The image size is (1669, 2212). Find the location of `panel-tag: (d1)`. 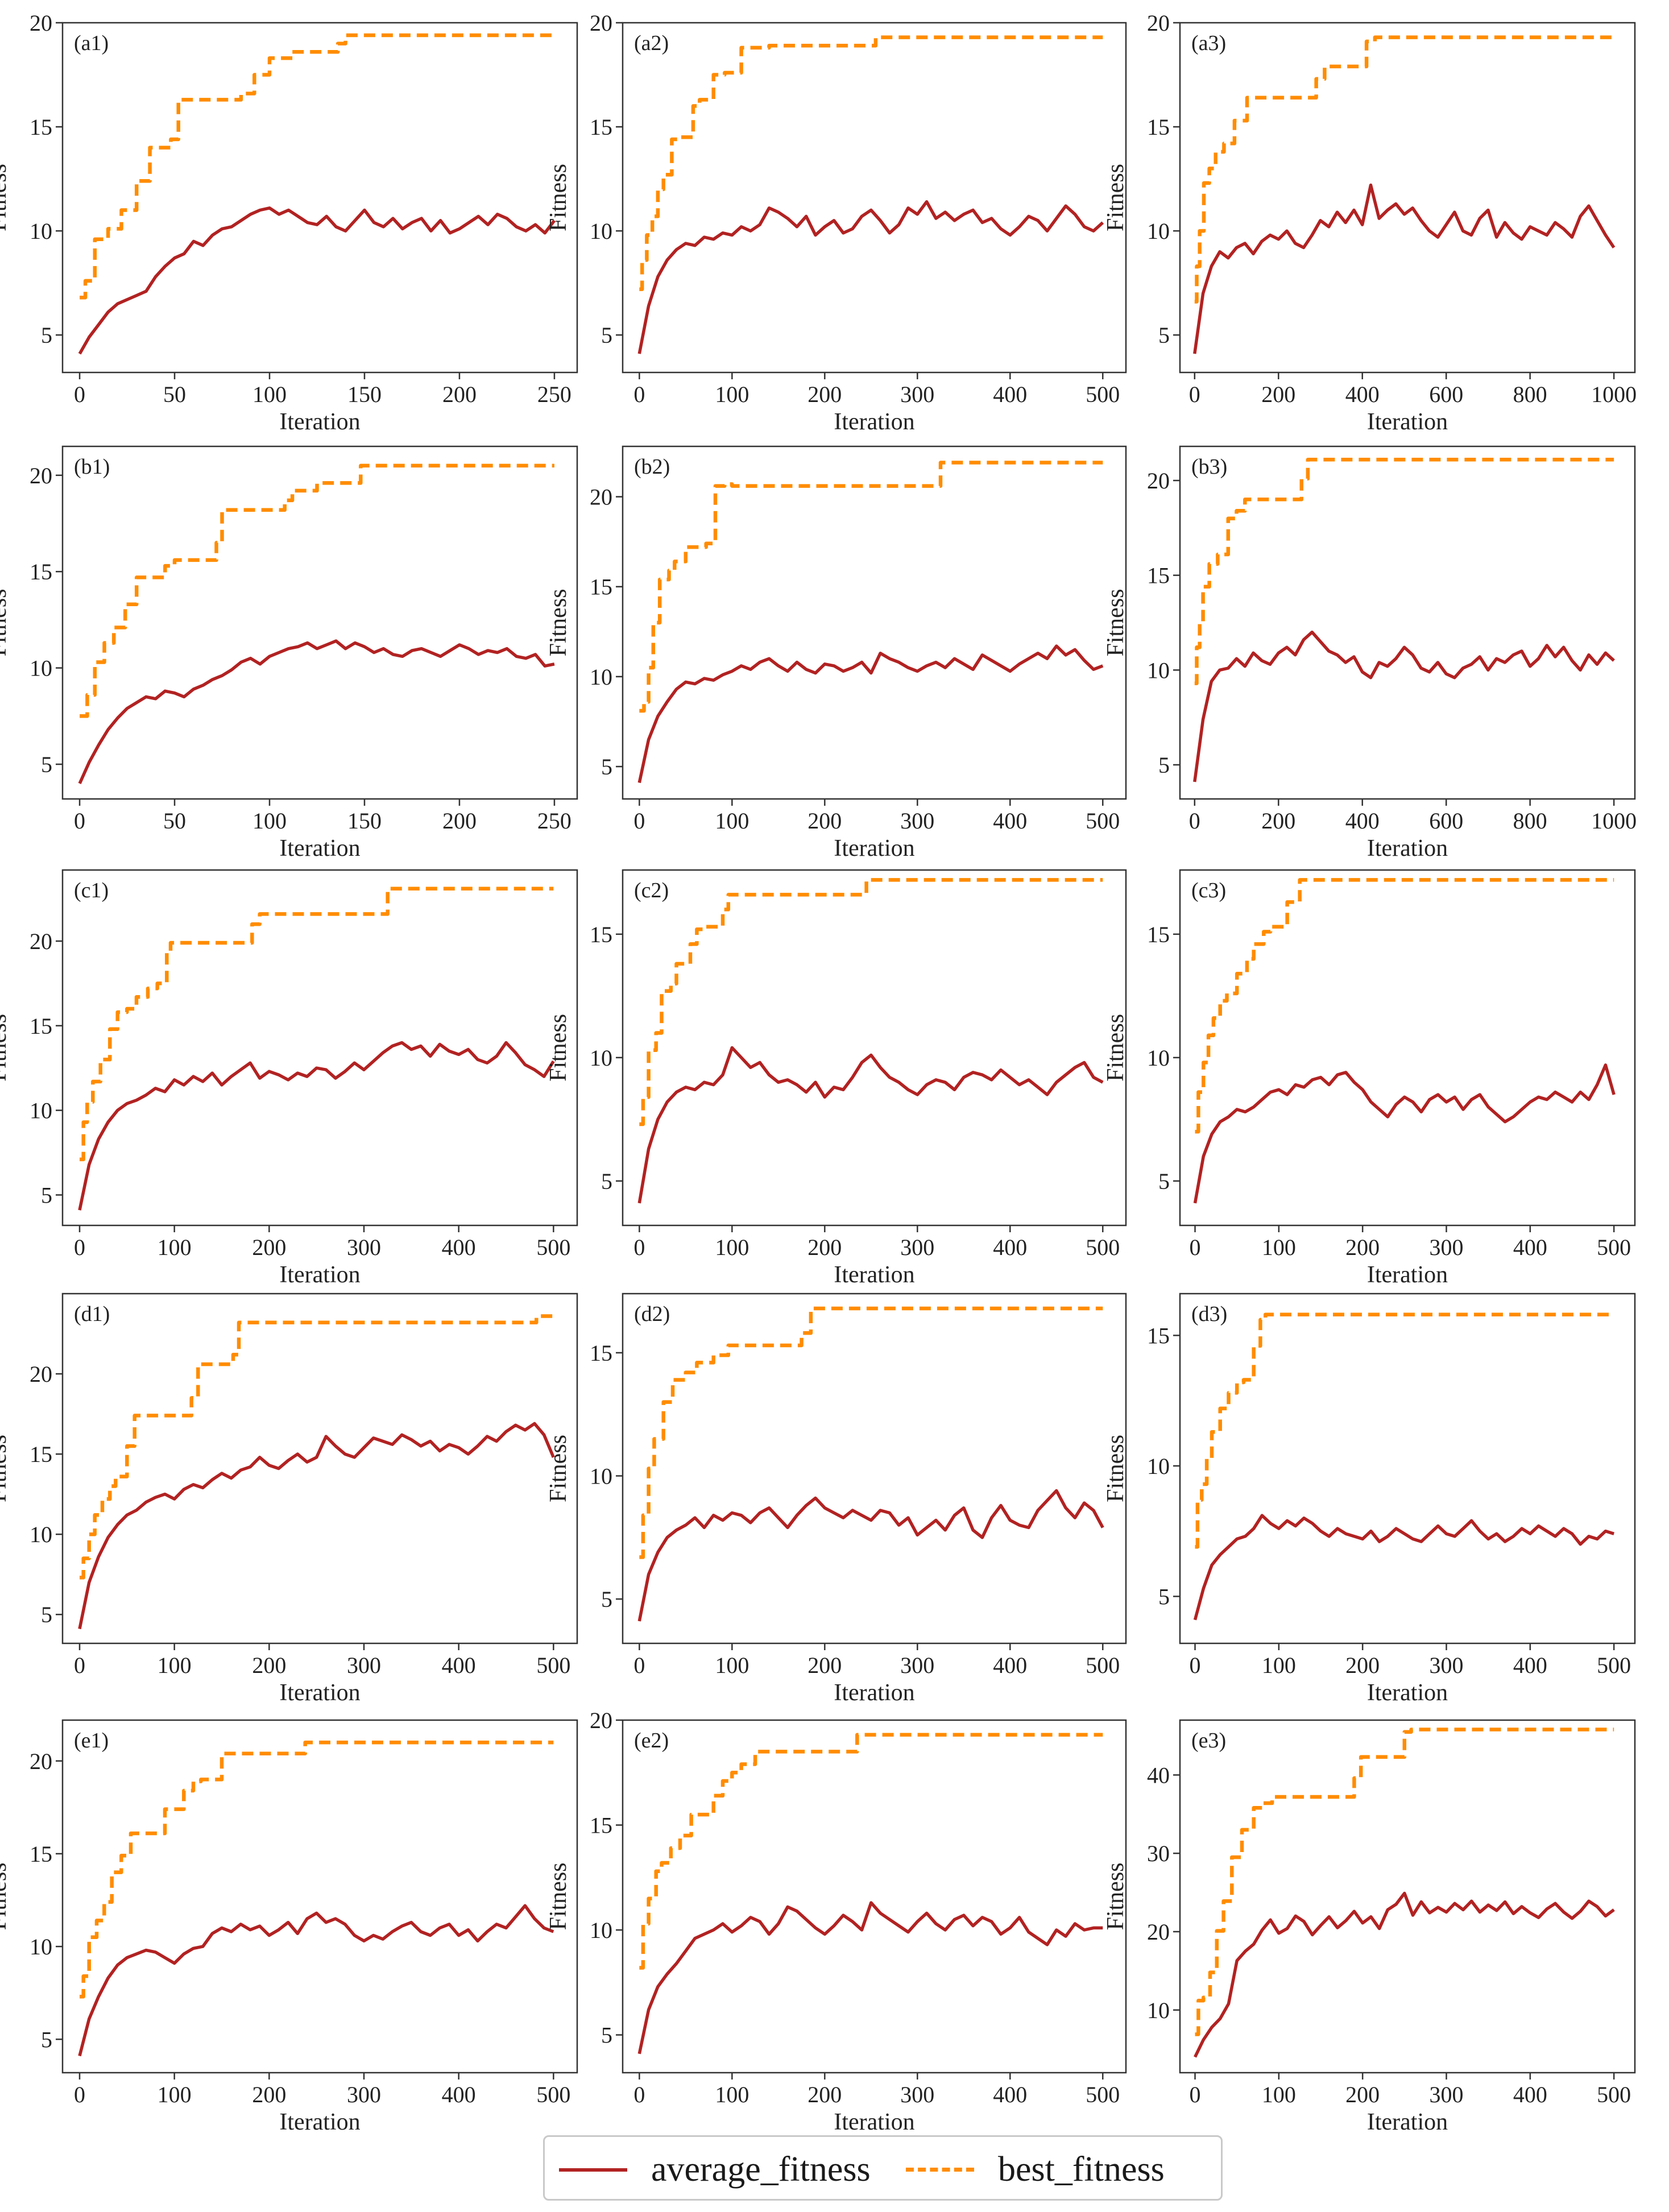

panel-tag: (d1) is located at coordinates (92, 1314).